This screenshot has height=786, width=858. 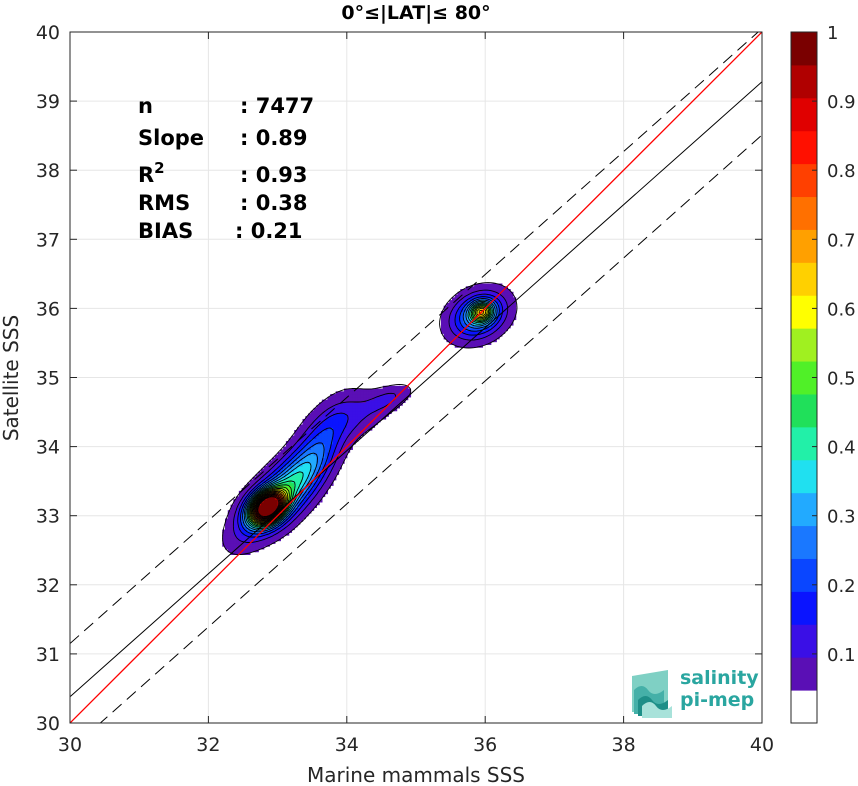 What do you see at coordinates (70, 745) in the screenshot?
I see `x-tick-label: 30` at bounding box center [70, 745].